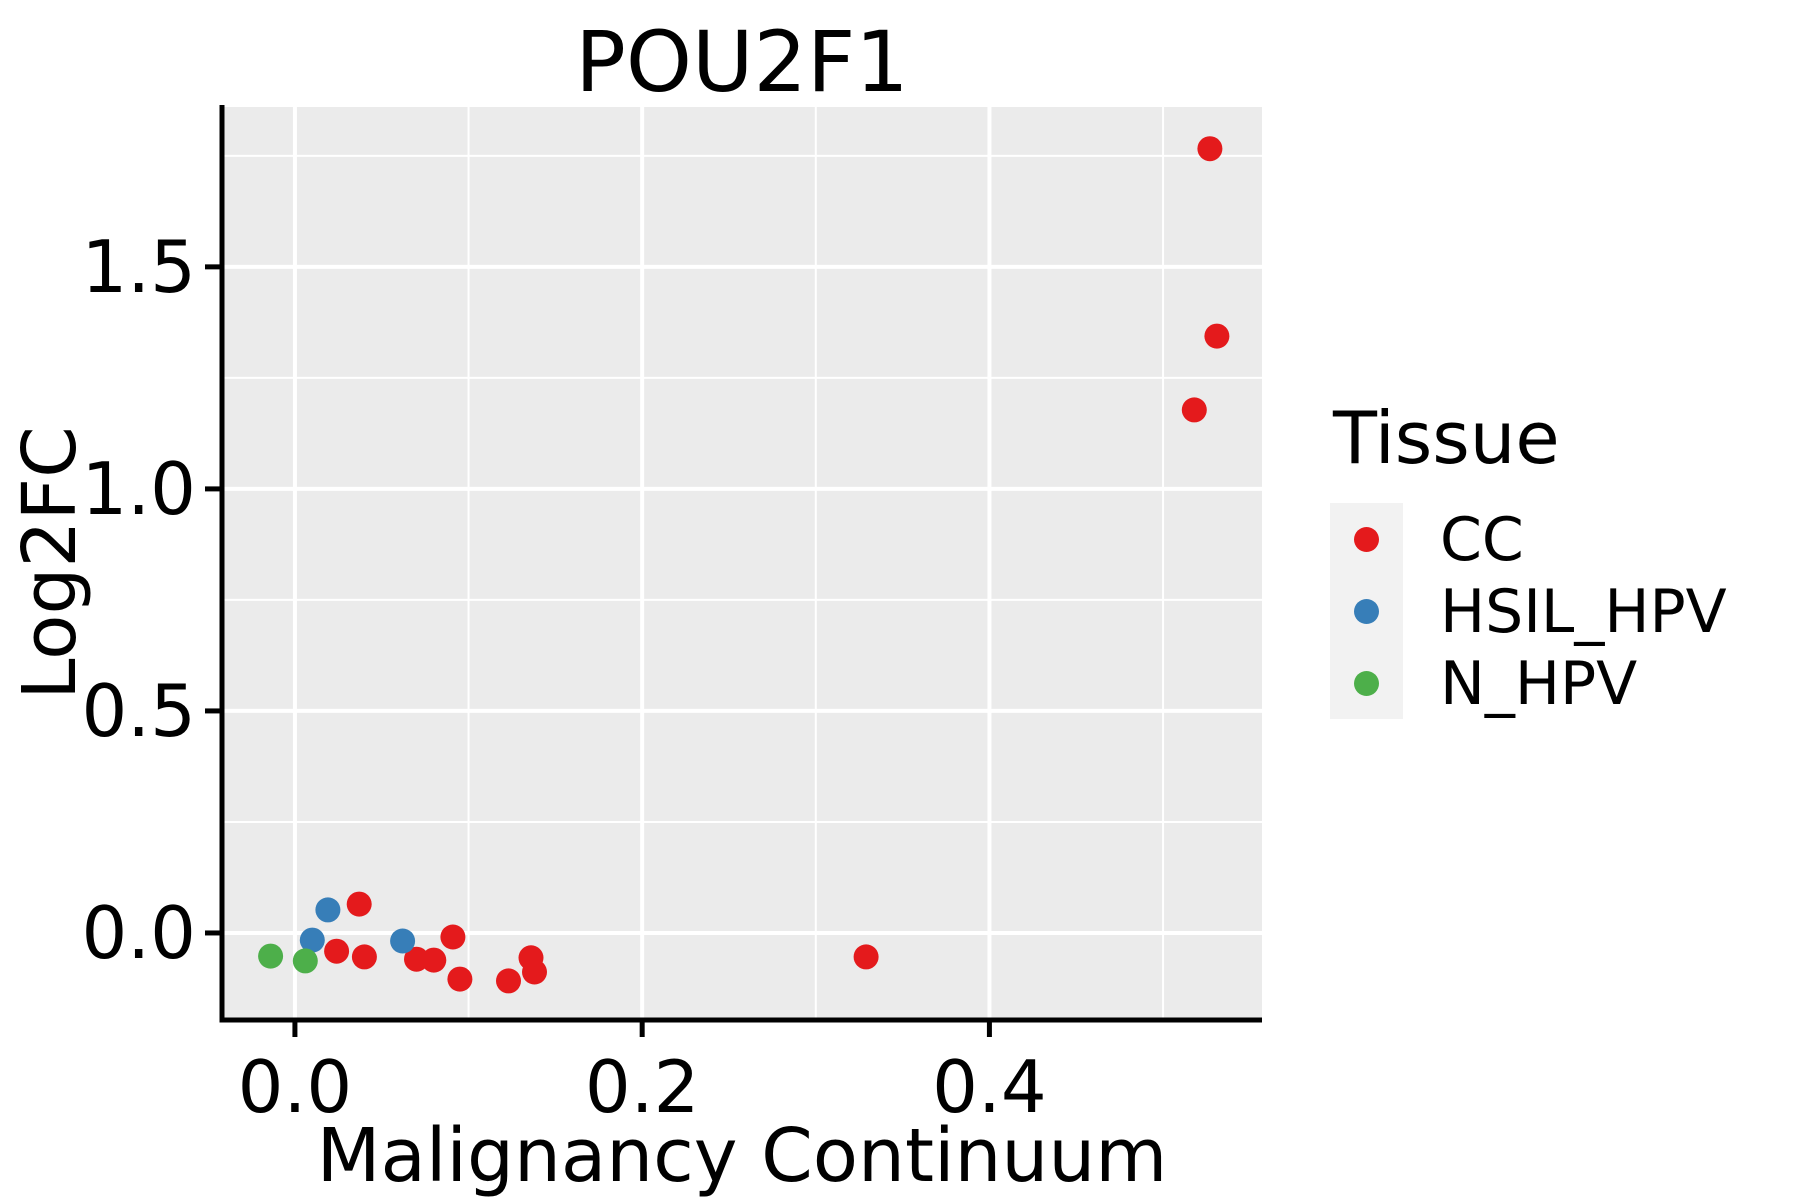 The image size is (1800, 1200). I want to click on legend-dot-n-hpv, so click(1366, 683).